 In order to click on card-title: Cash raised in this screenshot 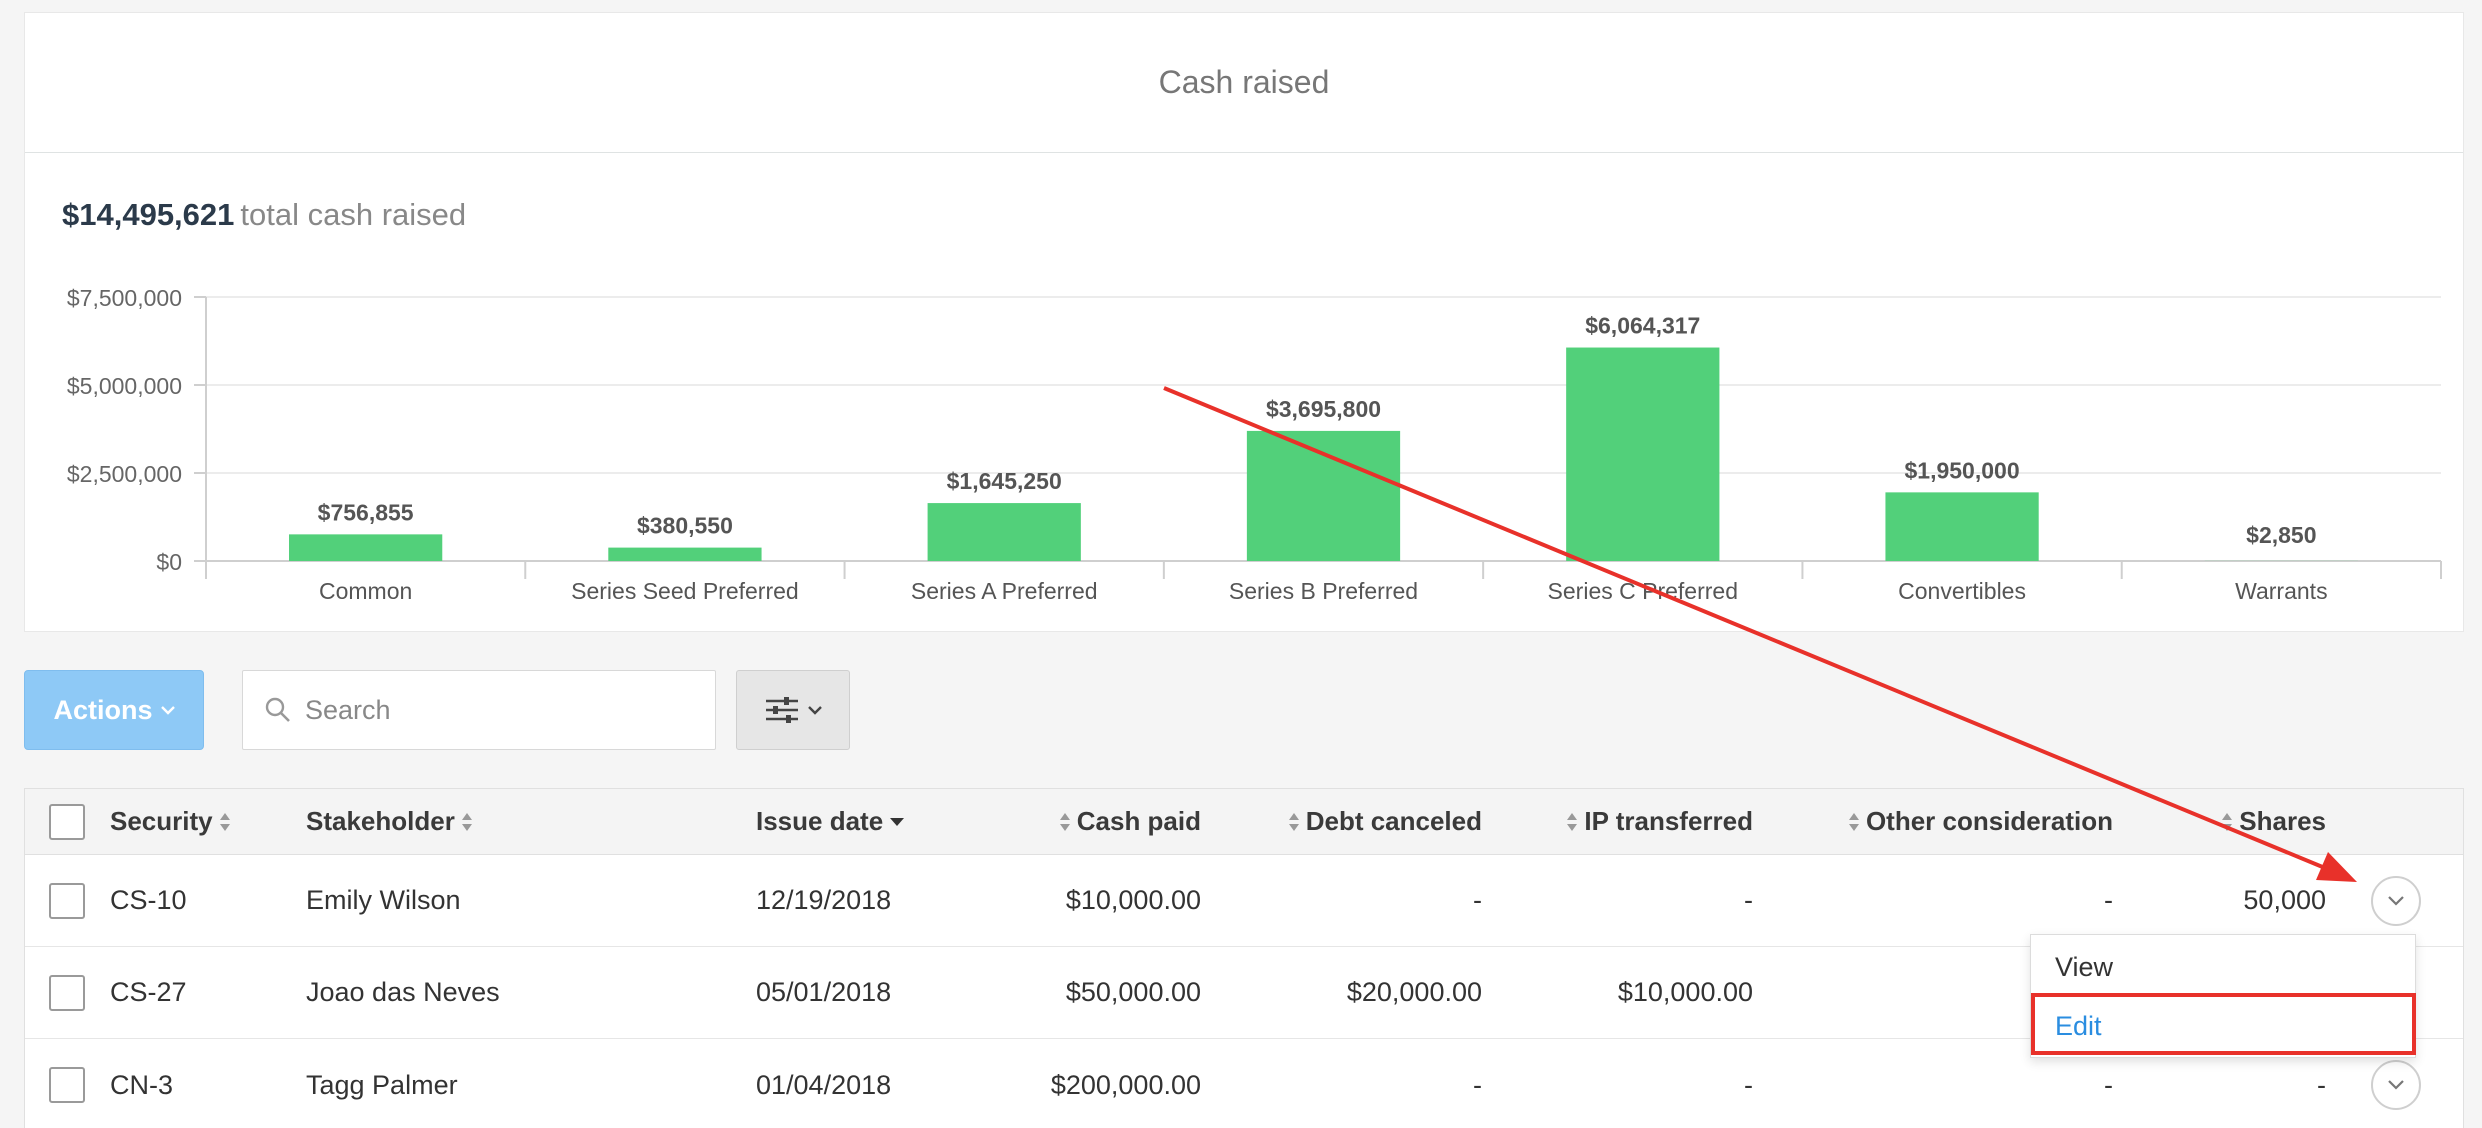, I will do `click(1244, 82)`.